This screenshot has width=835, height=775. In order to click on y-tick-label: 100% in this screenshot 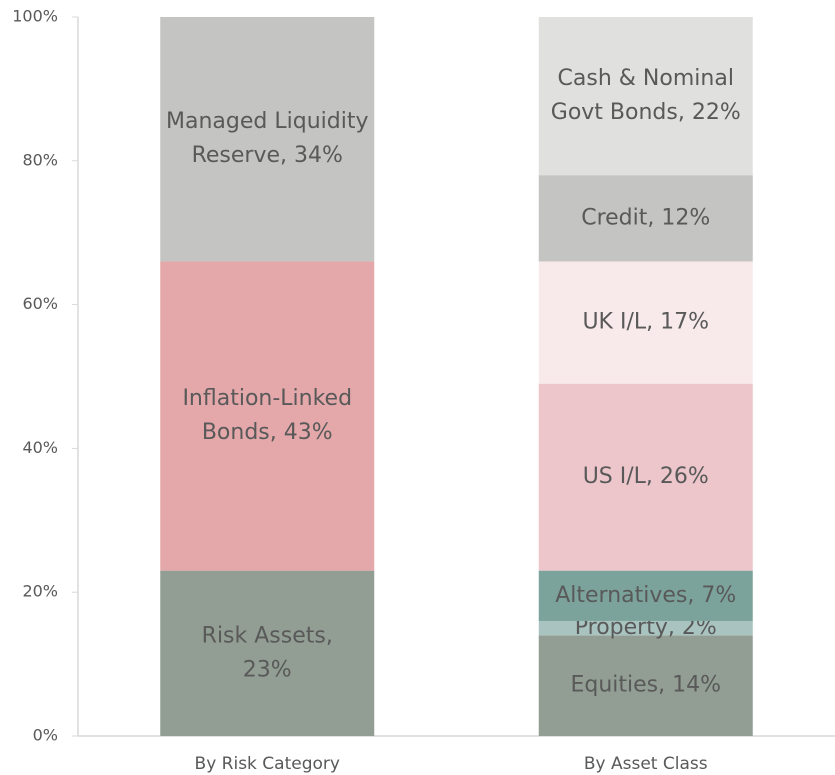, I will do `click(35, 16)`.